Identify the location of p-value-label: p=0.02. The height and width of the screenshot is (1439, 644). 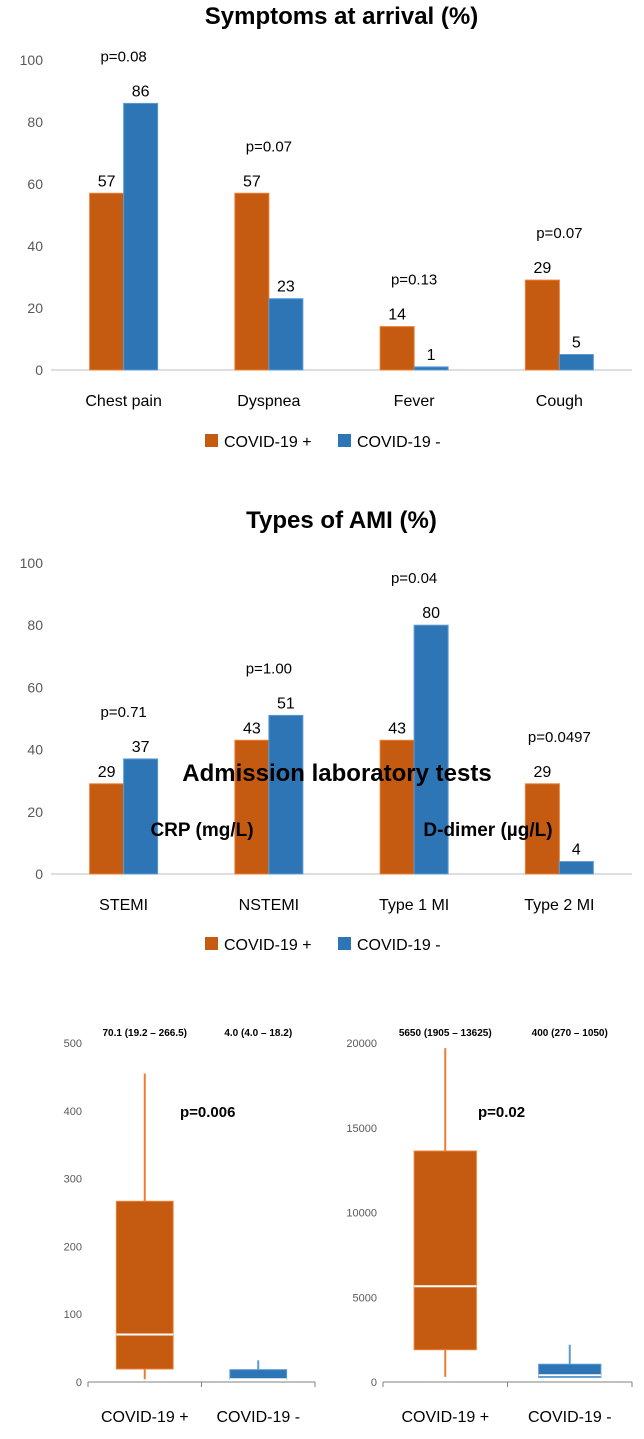
(501, 1112).